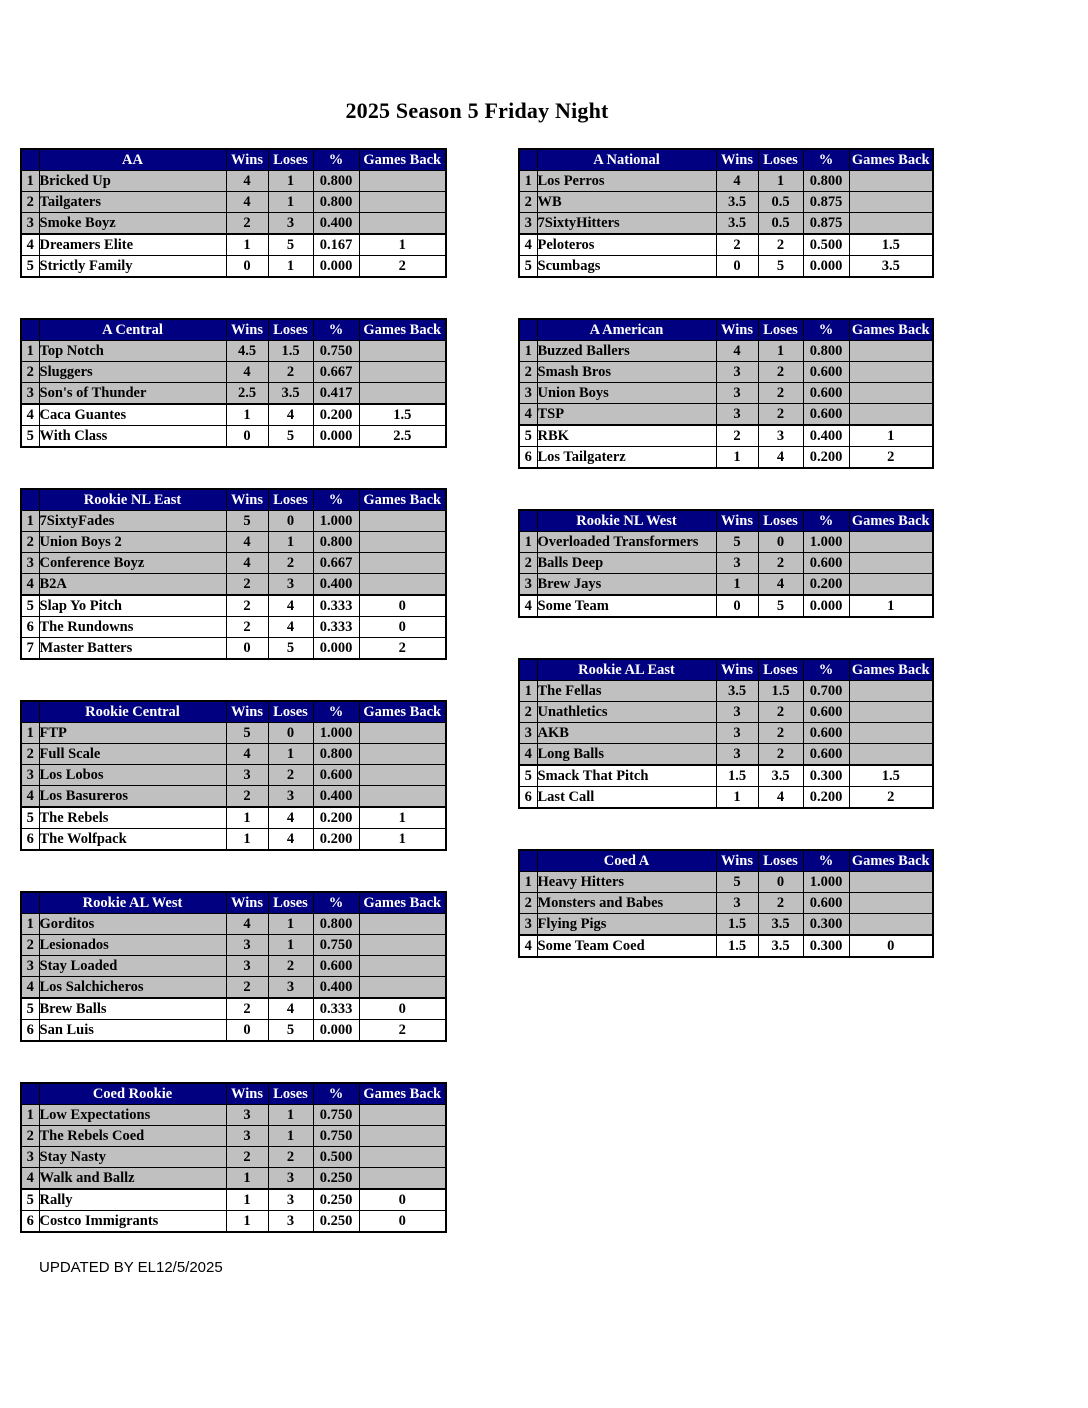  What do you see at coordinates (30, 266) in the screenshot?
I see `rank-cell: 5` at bounding box center [30, 266].